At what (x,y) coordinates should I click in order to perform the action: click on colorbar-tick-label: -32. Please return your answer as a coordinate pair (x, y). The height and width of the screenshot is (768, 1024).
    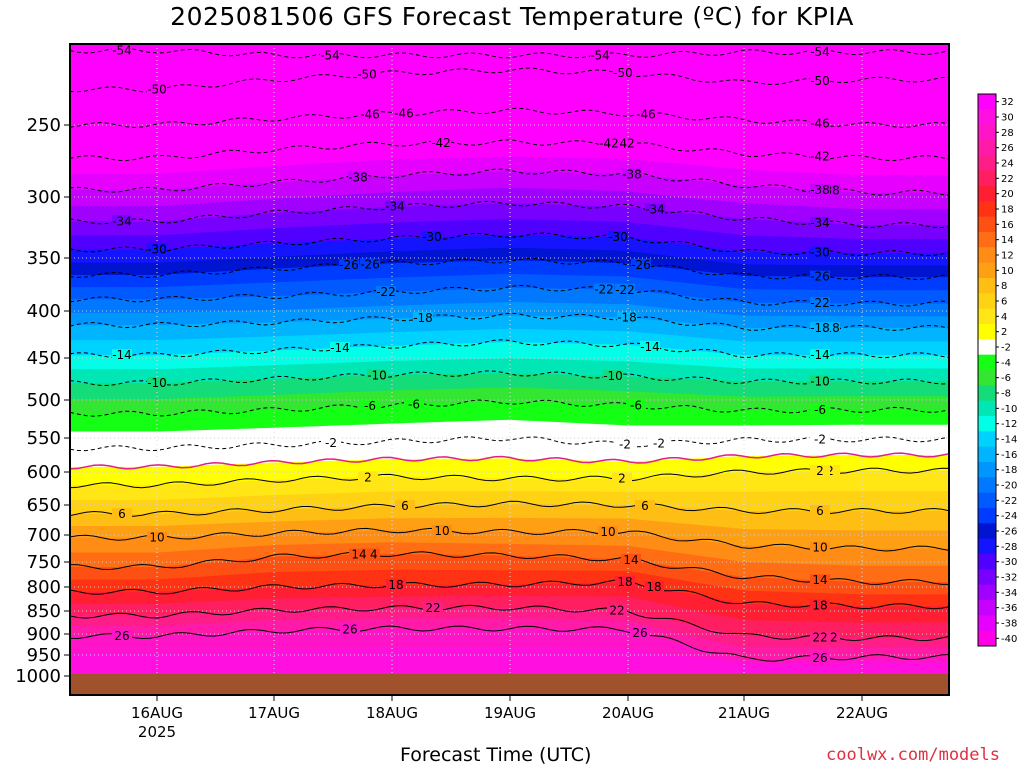
    Looking at the image, I should click on (1009, 578).